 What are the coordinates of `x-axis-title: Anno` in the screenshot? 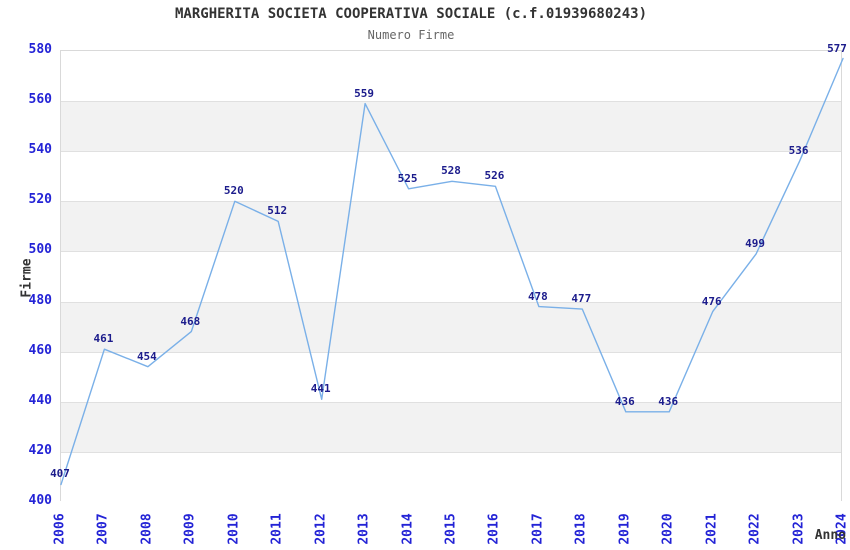 It's located at (830, 535).